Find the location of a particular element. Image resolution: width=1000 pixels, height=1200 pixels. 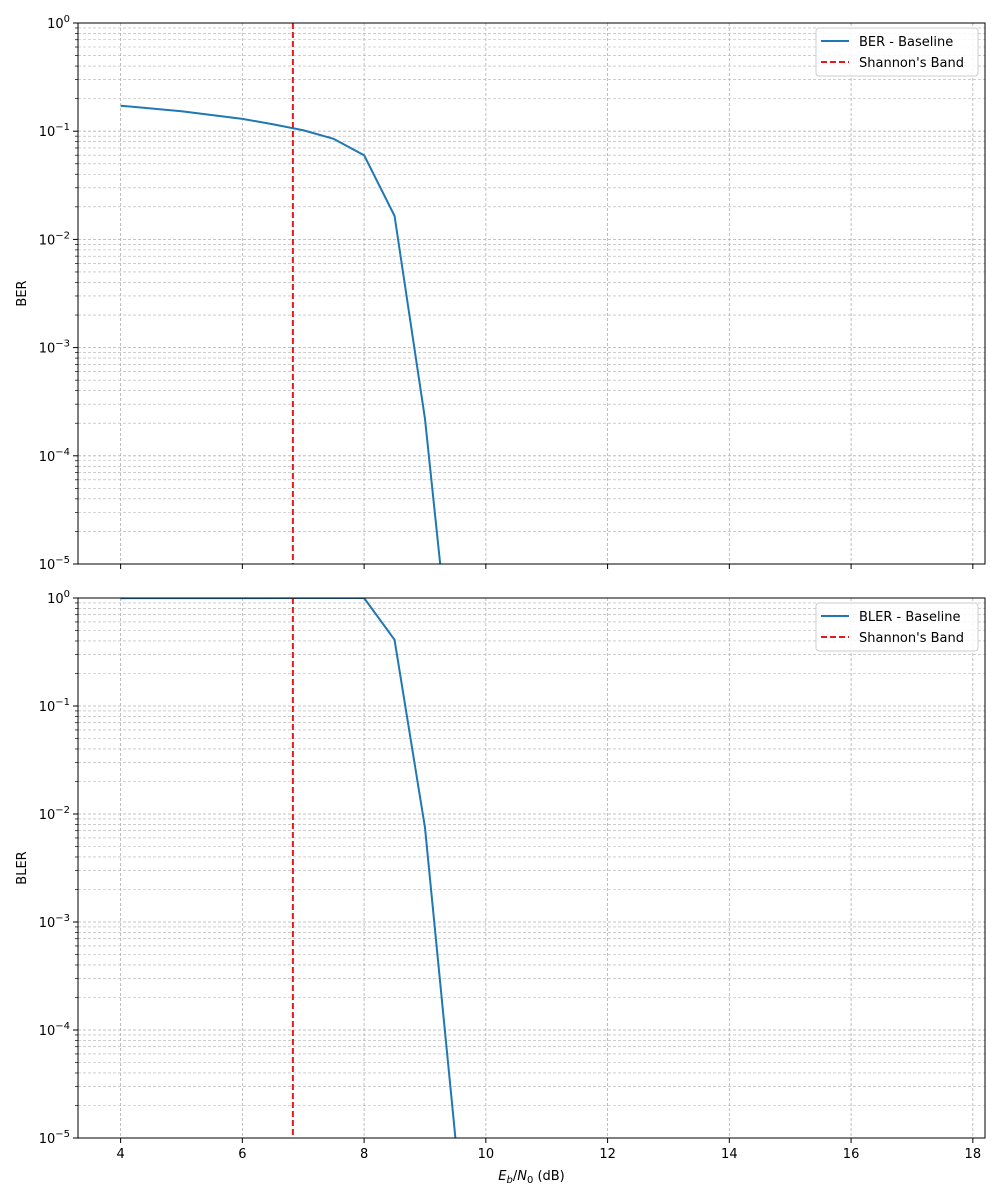

x-axis is located at coordinates (547, 566).